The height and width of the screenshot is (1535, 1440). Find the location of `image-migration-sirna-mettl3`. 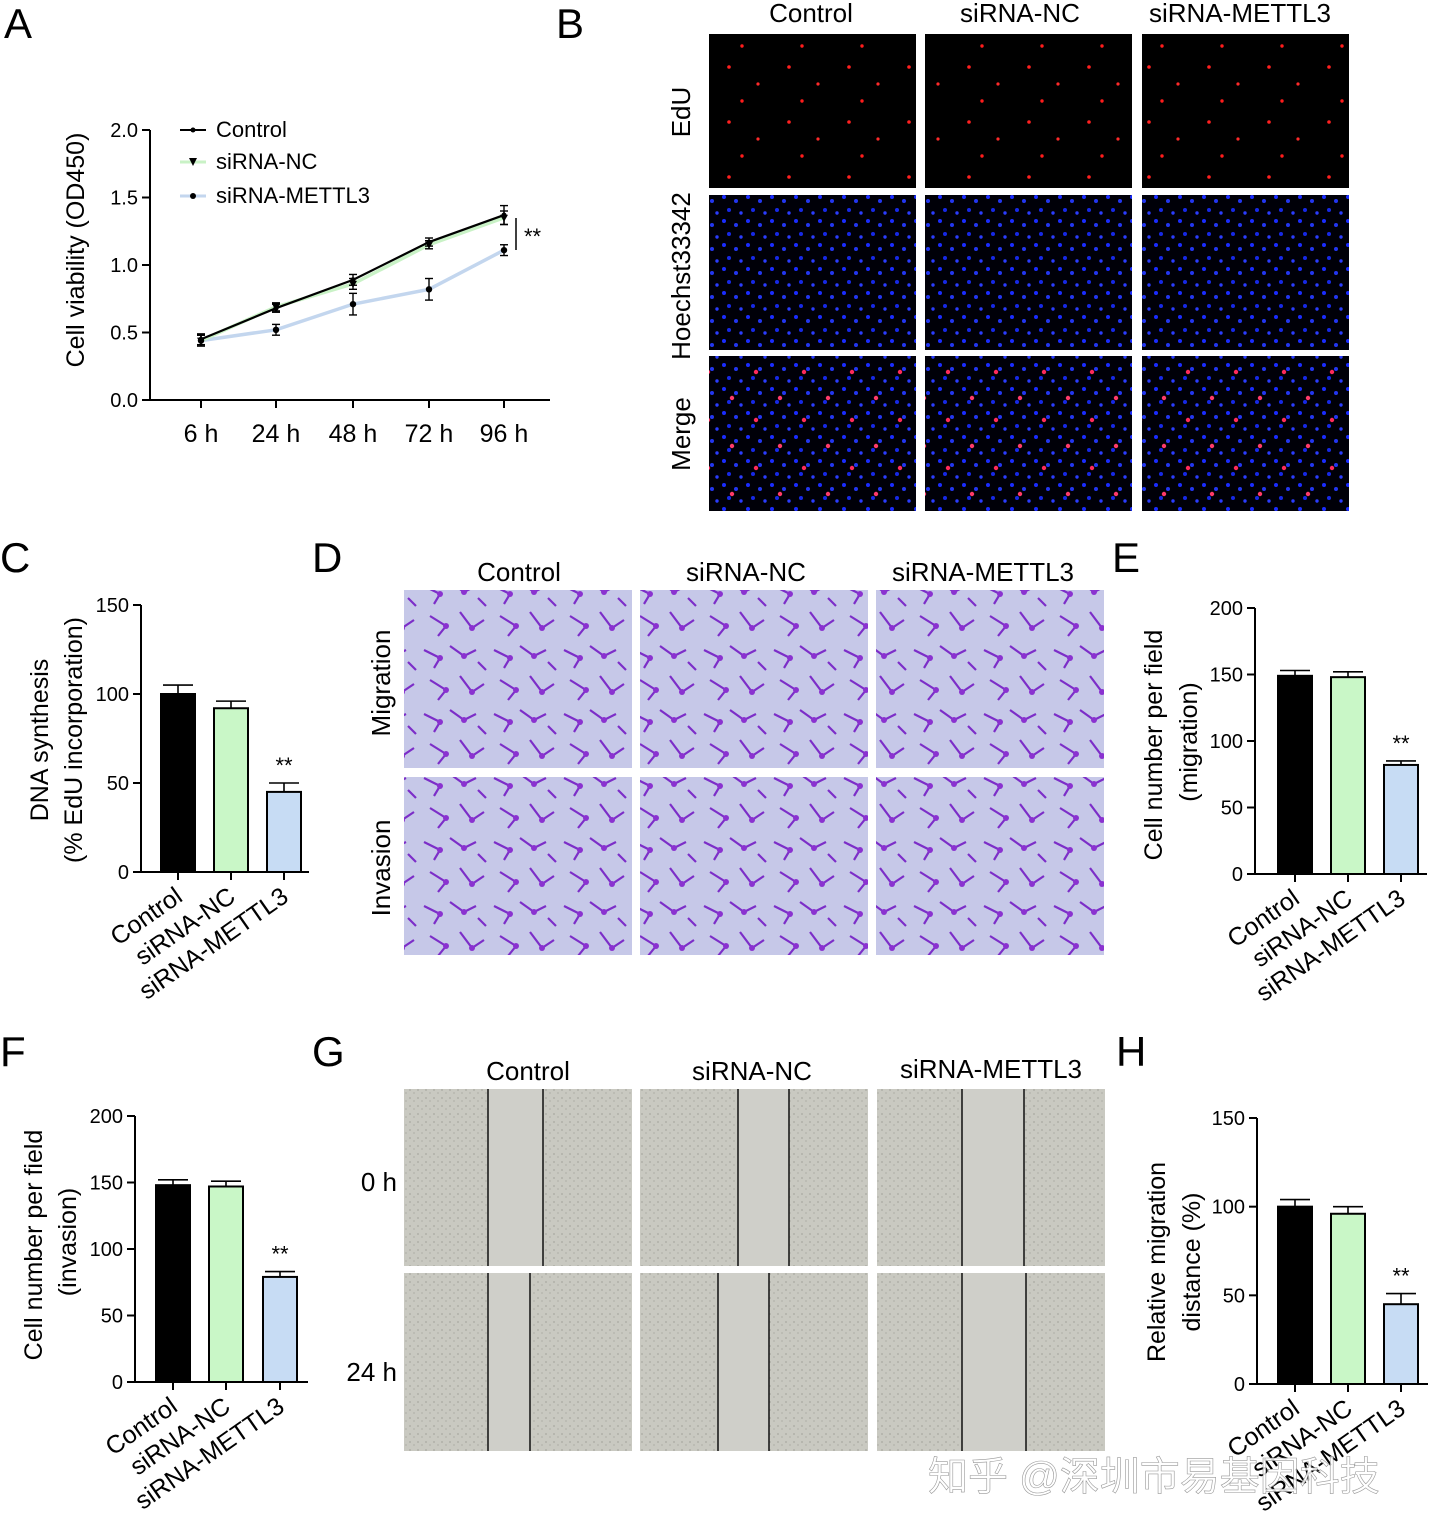

image-migration-sirna-mettl3 is located at coordinates (990, 679).